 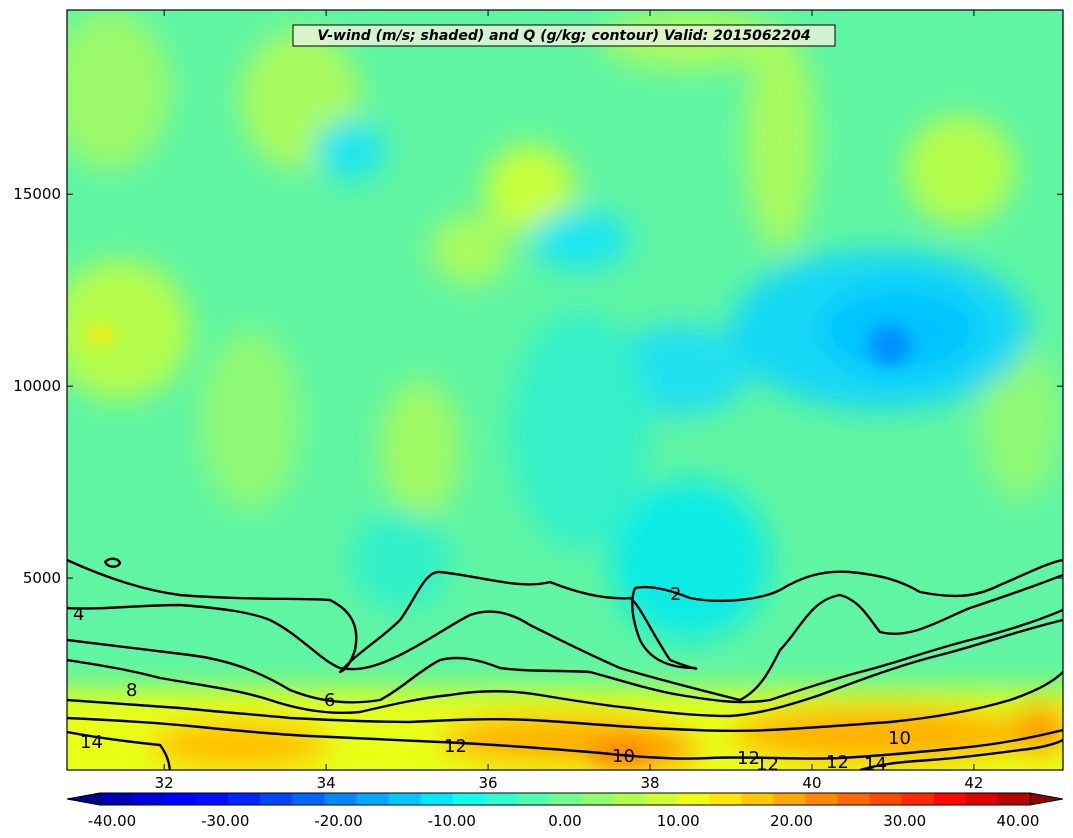 I want to click on contour-label: 2, so click(x=675, y=594).